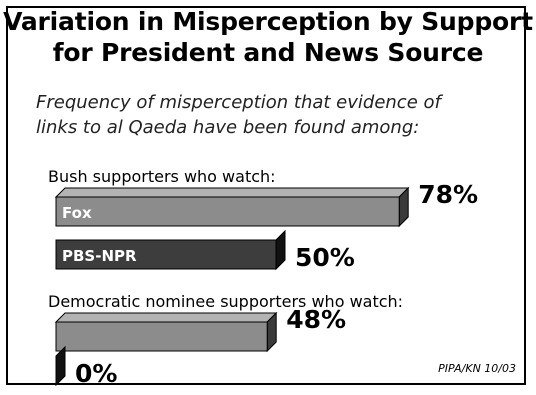  Describe the element at coordinates (226, 301) in the screenshot. I see `group-label-democratic: Democratic nominee supporters who watch:` at that location.